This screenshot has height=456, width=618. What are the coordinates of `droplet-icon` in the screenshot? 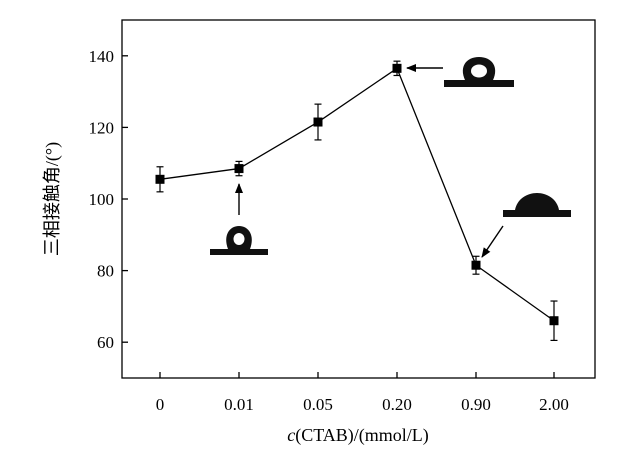 It's located at (537, 201).